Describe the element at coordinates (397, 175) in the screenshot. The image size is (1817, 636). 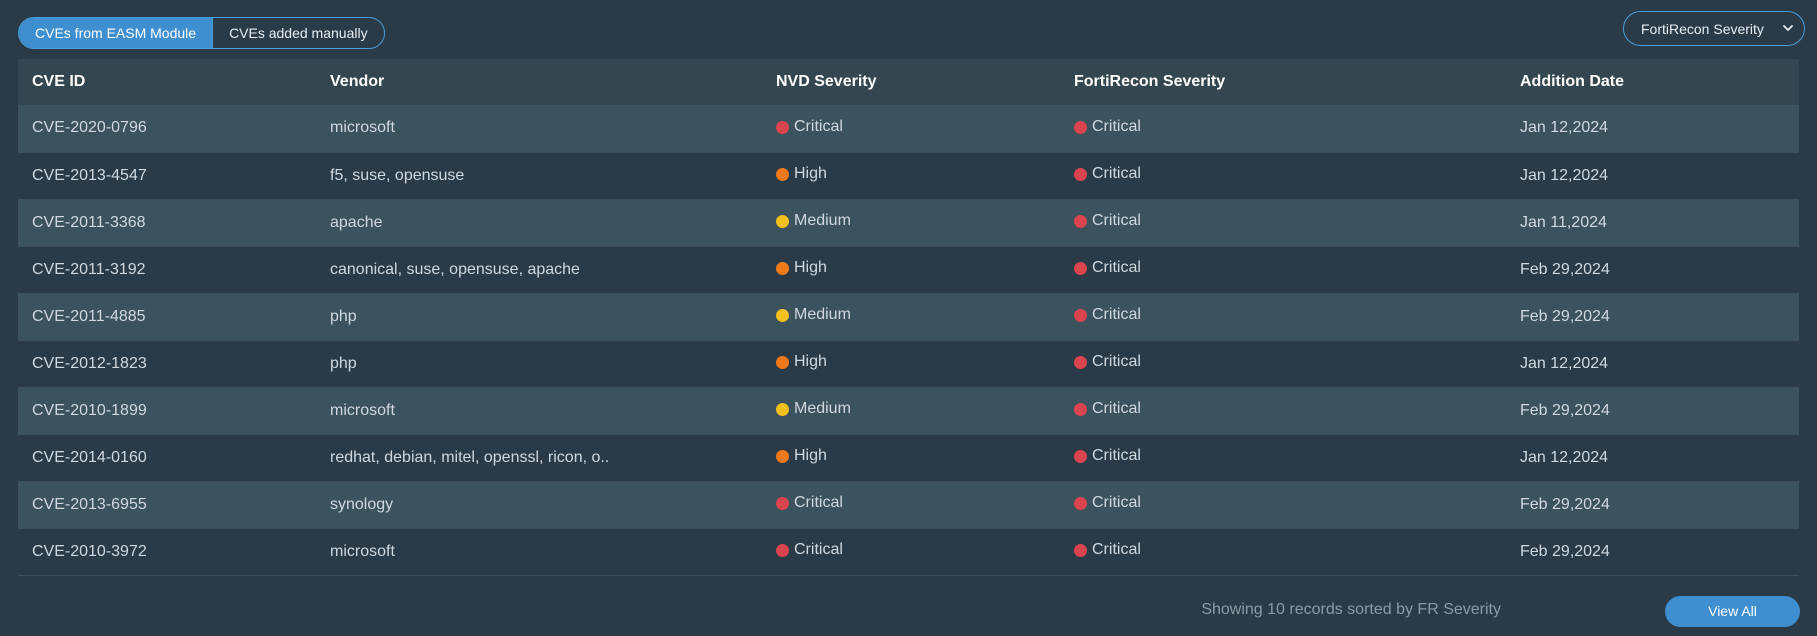
I see `vendor-cell: f5, suse, opensuse` at that location.